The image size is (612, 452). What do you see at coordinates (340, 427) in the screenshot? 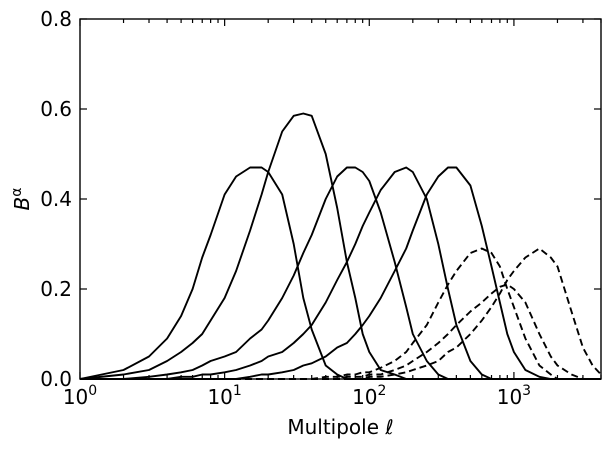
I see `x-axis-label: Multipole ℓ` at bounding box center [340, 427].